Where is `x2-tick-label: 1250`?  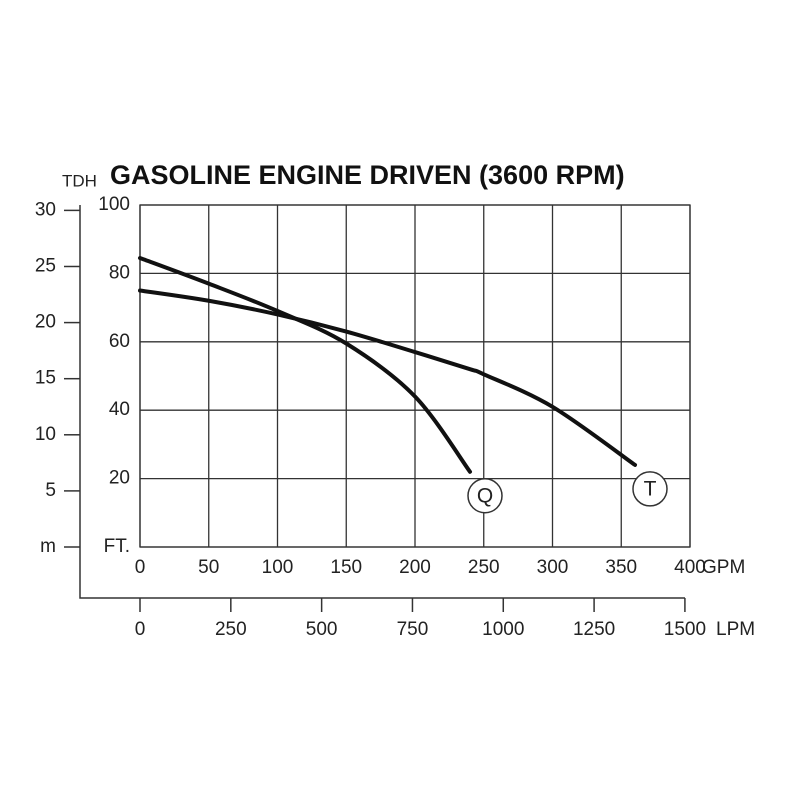
x2-tick-label: 1250 is located at coordinates (594, 629).